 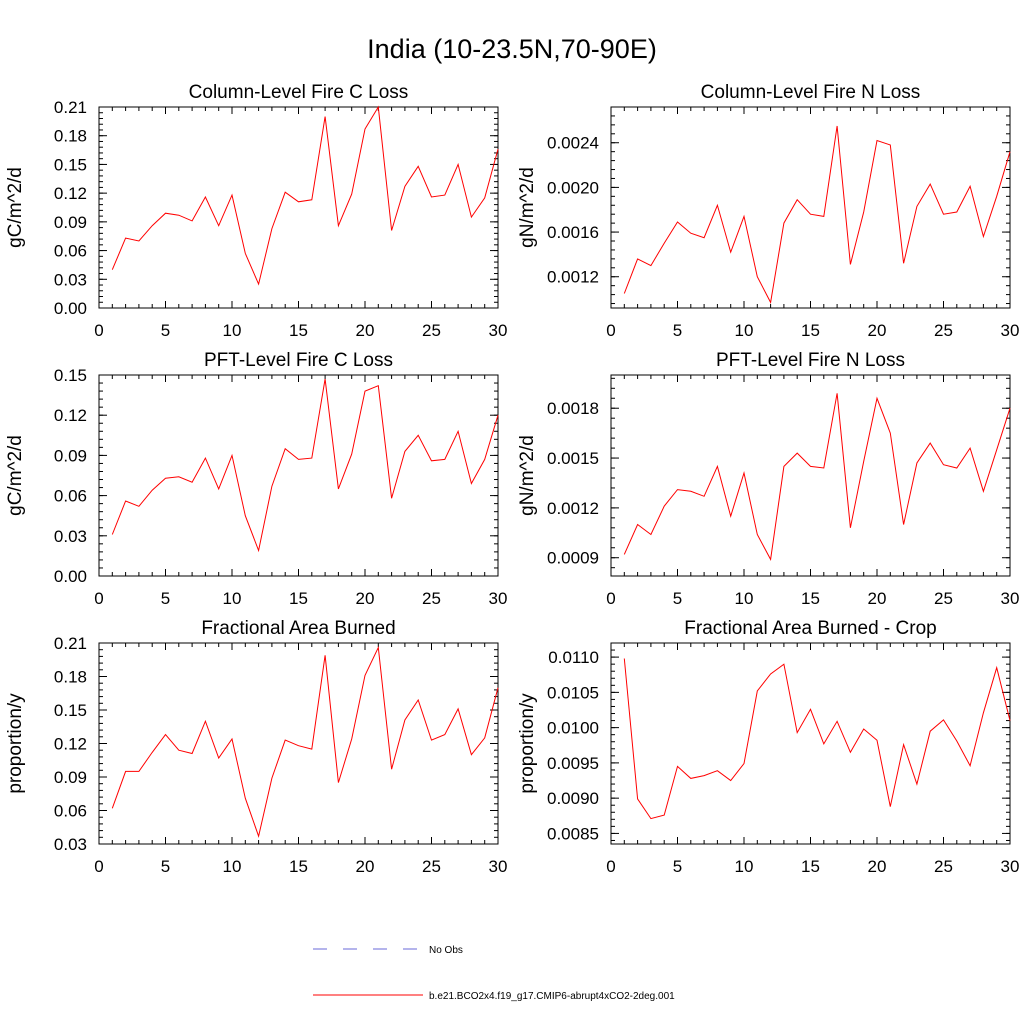 I want to click on legend-label-no-obs: No Obs, so click(x=446, y=950).